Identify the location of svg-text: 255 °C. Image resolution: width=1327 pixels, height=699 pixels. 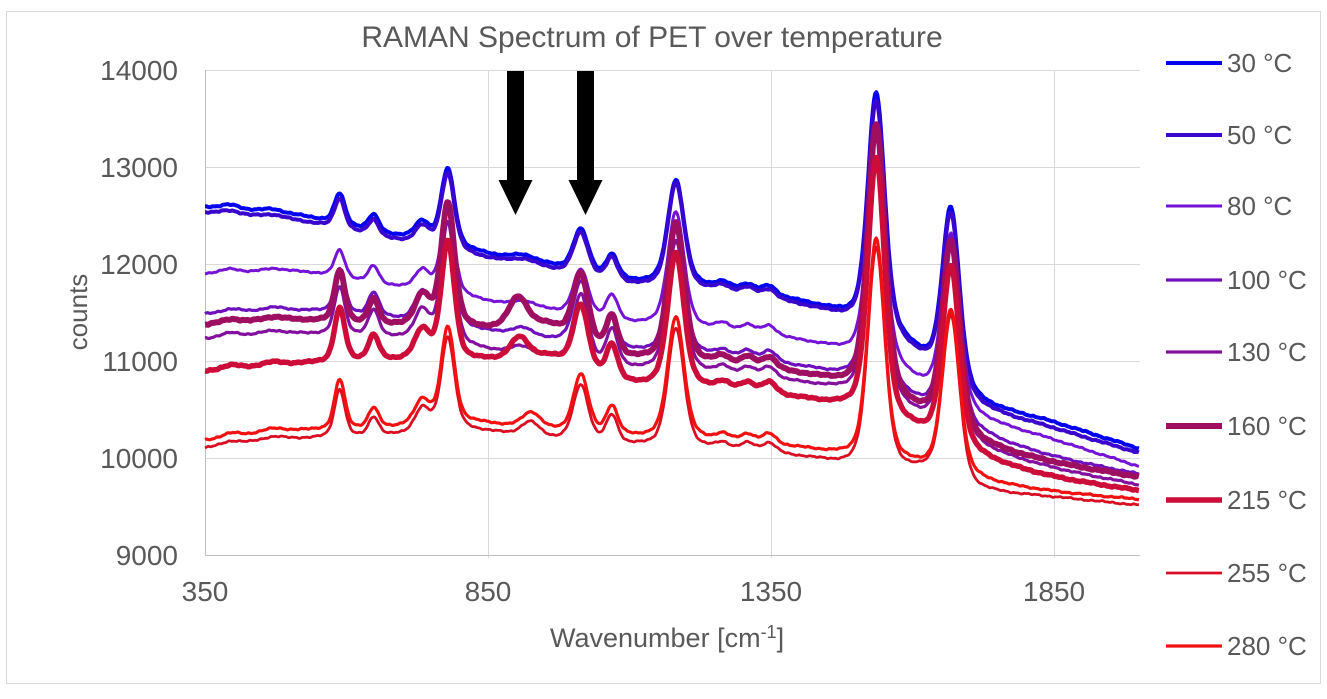
(1267, 573).